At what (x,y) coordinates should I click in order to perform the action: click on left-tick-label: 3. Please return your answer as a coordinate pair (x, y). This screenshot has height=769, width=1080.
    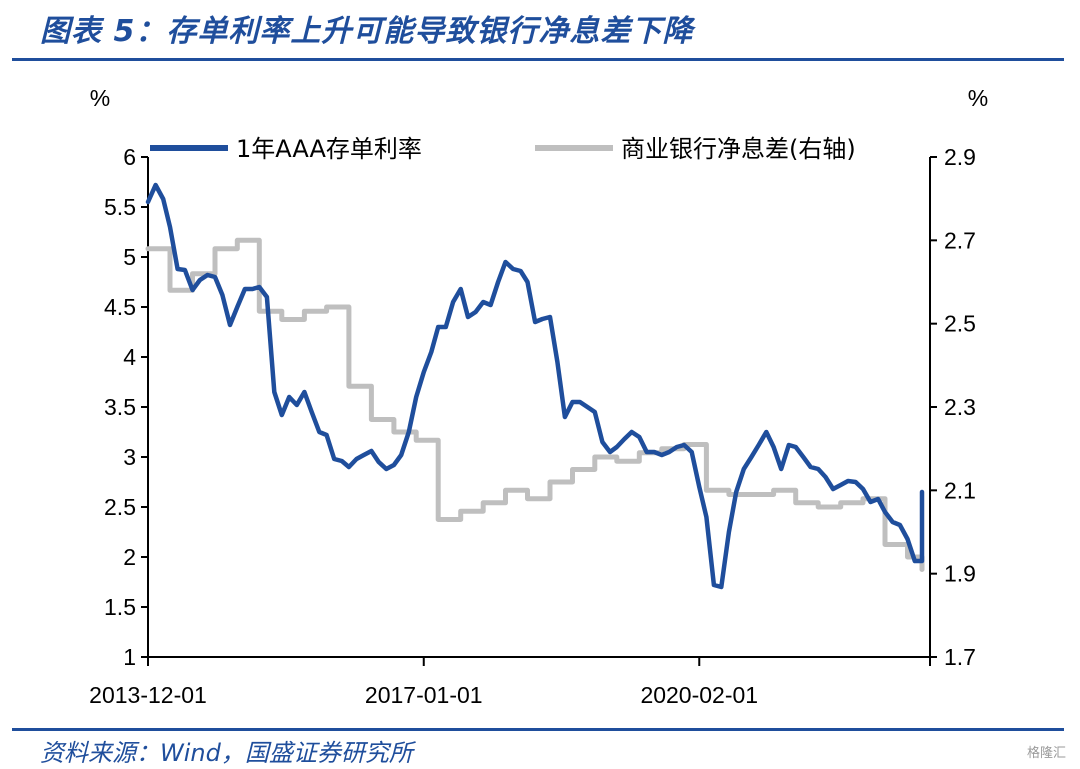
    Looking at the image, I should click on (129, 457).